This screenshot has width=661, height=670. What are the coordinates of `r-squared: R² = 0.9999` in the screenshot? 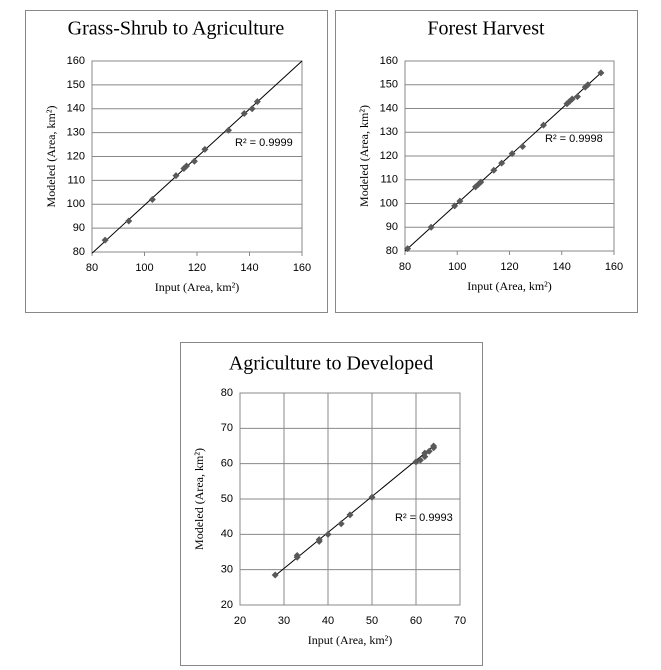 It's located at (264, 143).